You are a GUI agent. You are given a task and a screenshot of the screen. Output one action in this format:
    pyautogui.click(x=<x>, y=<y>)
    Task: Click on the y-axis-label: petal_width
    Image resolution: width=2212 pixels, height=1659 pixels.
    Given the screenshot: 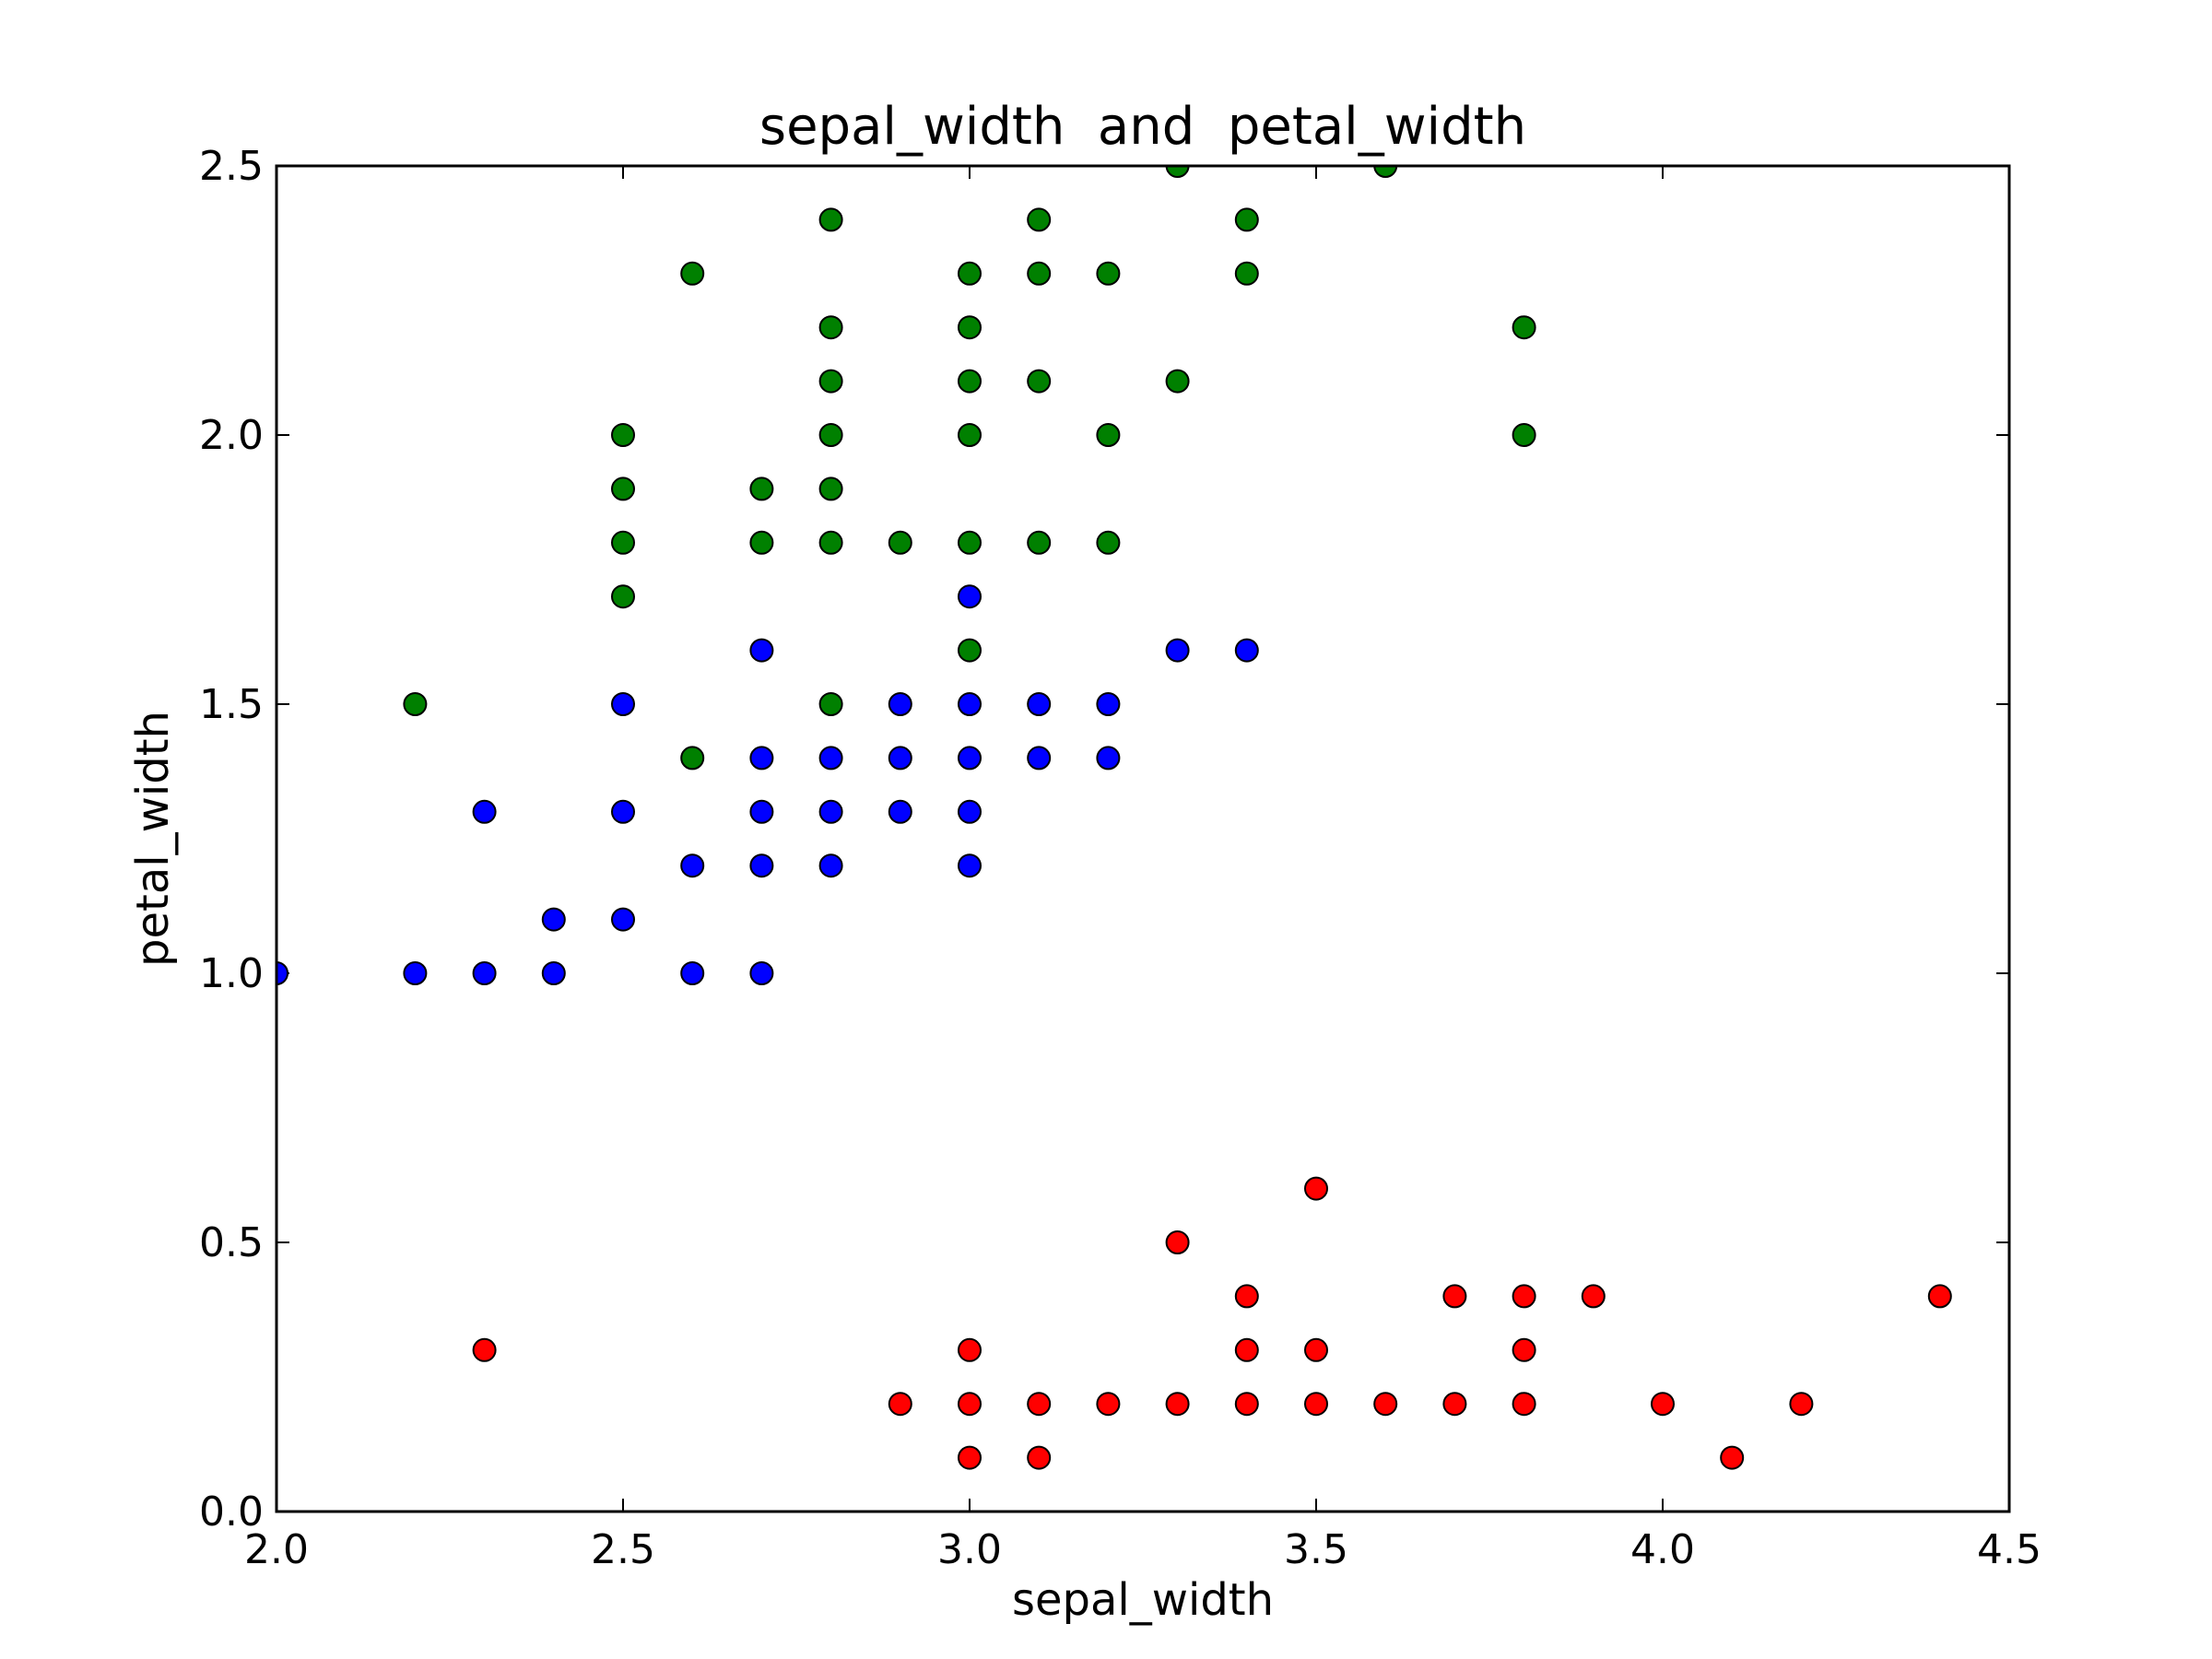 What is the action you would take?
    pyautogui.click(x=153, y=839)
    